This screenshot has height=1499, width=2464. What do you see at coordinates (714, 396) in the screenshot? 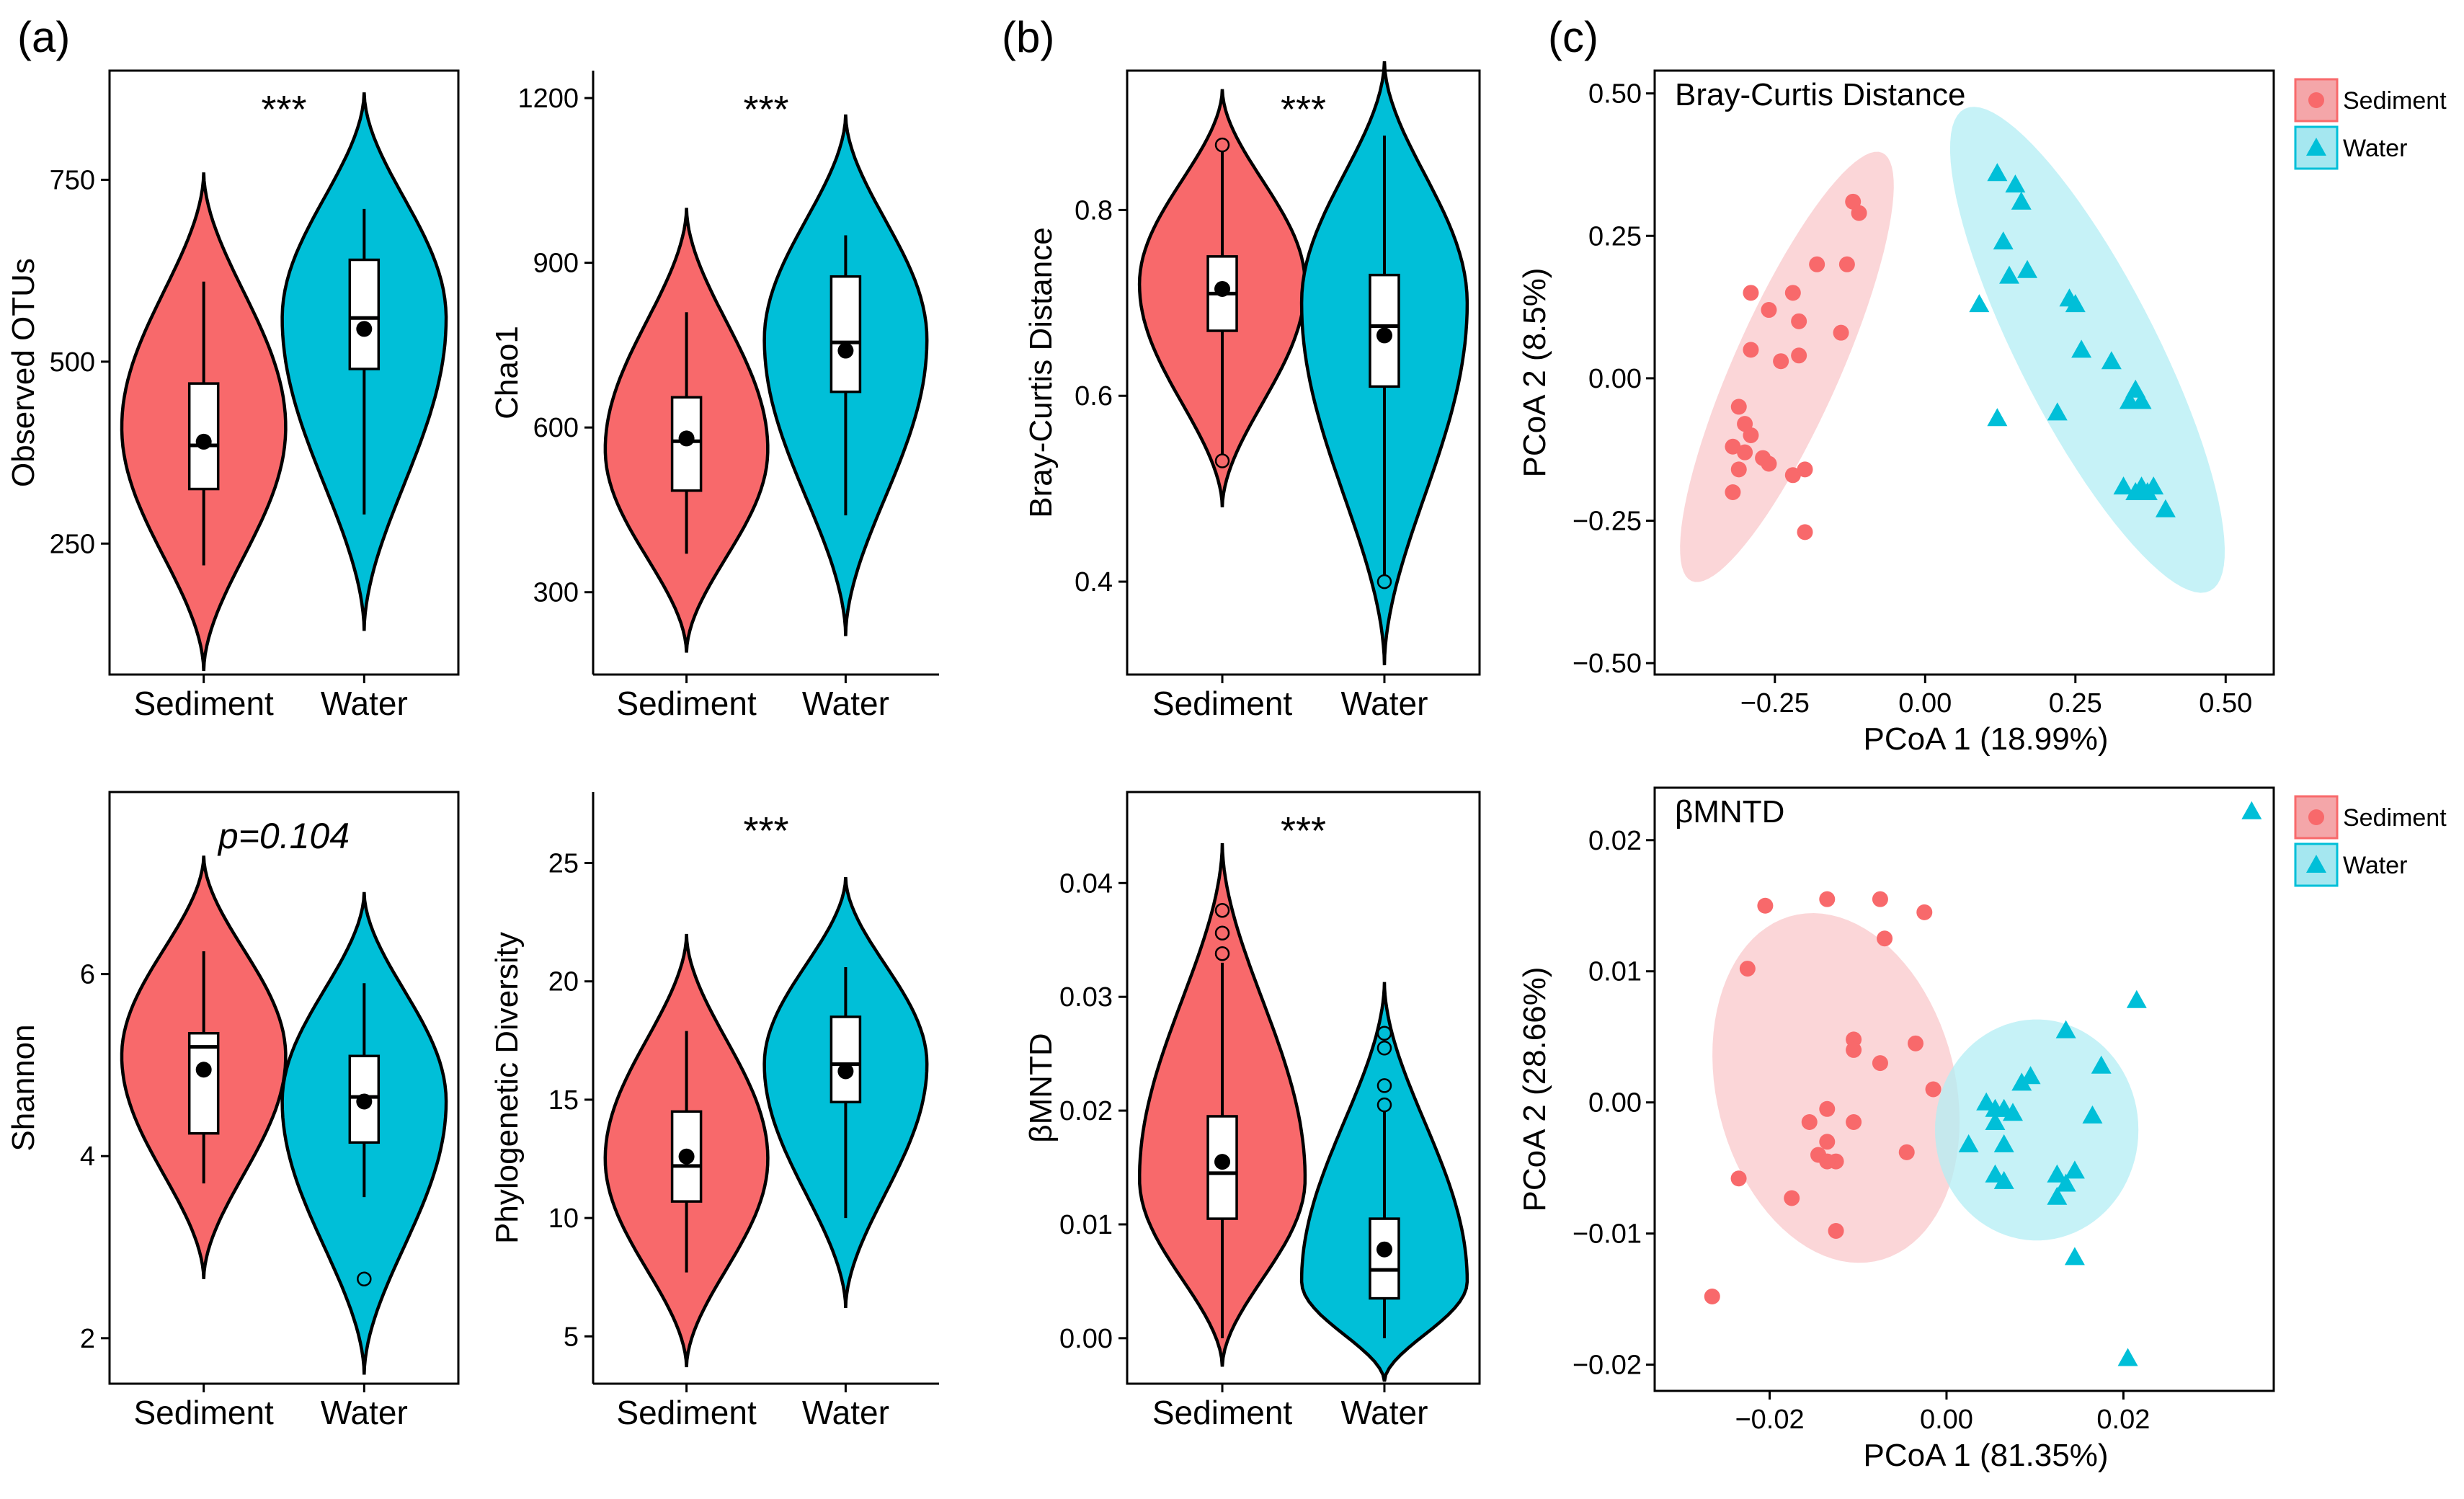
I see `chart-chao1: 300 600 900 1200 Chao1 Sediment Water ***` at bounding box center [714, 396].